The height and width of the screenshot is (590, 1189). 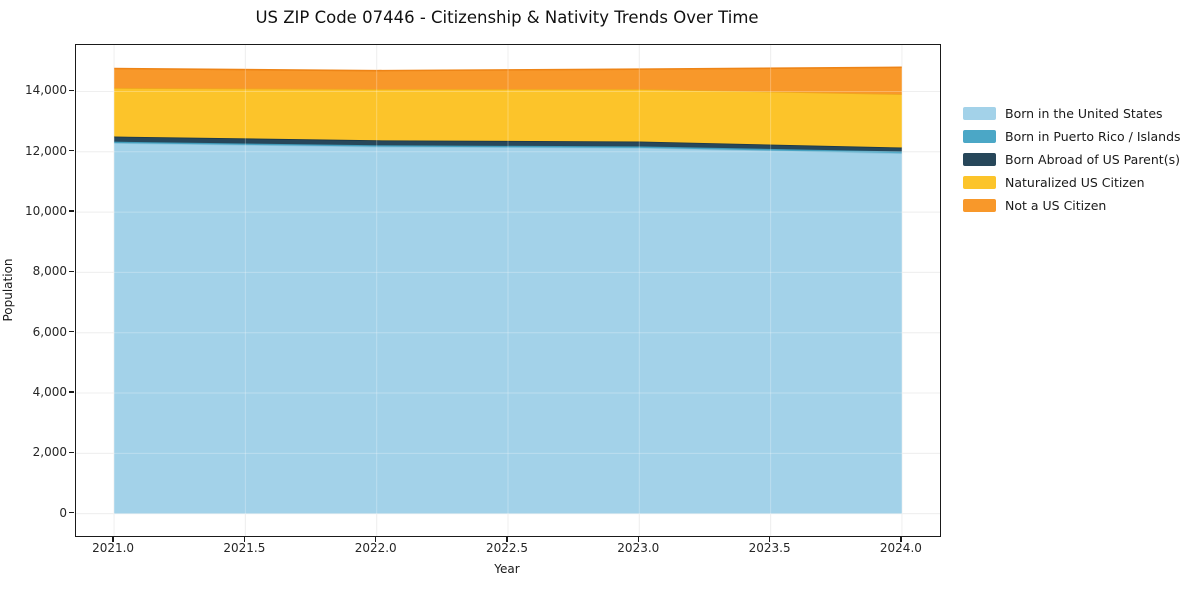 I want to click on legend-row-2: Born Abroad of US Parent(s), so click(x=1072, y=159).